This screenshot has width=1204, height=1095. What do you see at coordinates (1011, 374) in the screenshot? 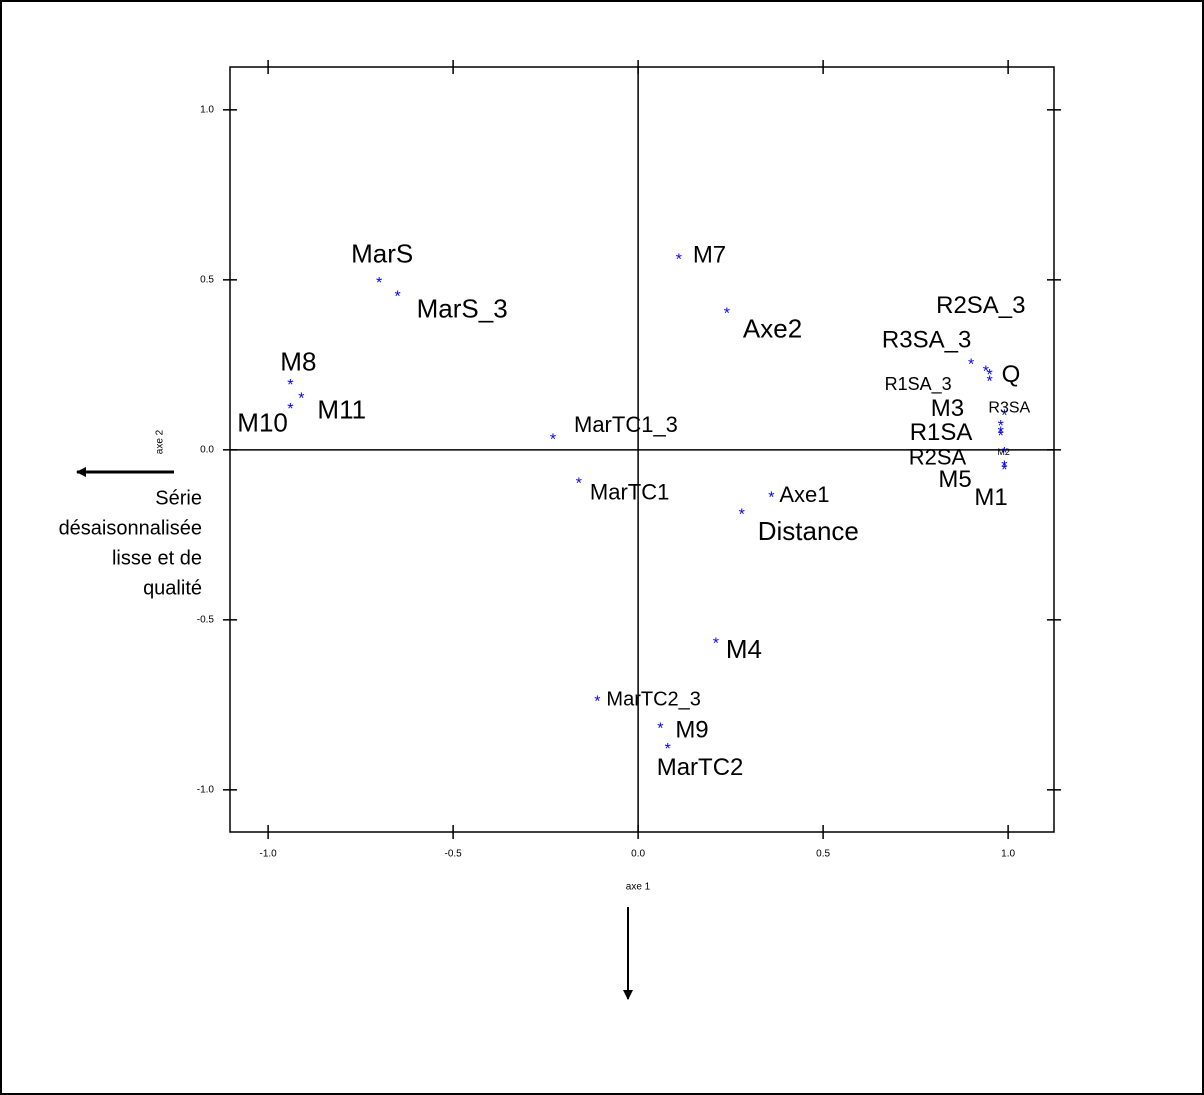
I see `point-label: Q` at bounding box center [1011, 374].